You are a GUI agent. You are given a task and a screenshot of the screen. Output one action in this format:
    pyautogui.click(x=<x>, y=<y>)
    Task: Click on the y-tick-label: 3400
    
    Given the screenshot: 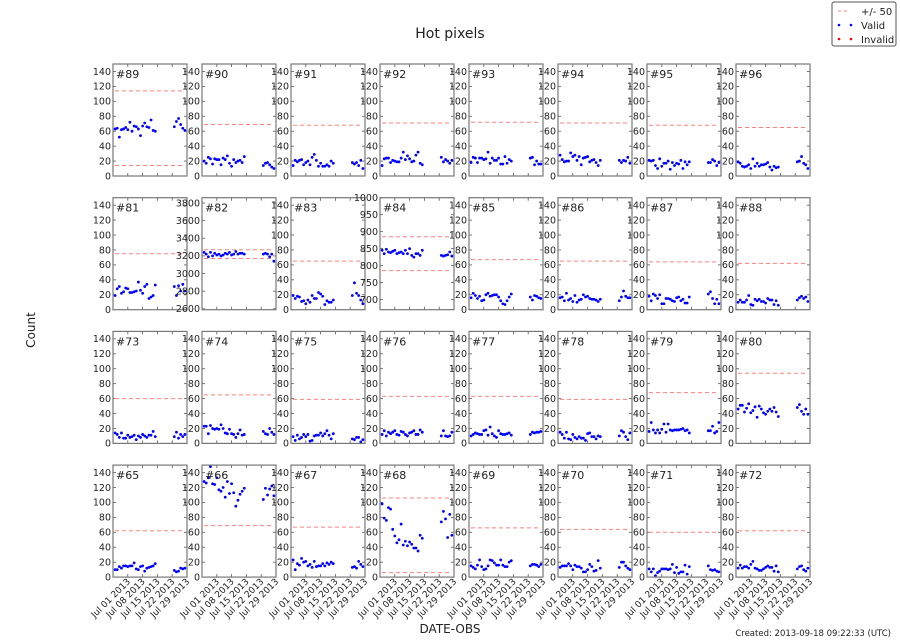 What is the action you would take?
    pyautogui.click(x=188, y=239)
    